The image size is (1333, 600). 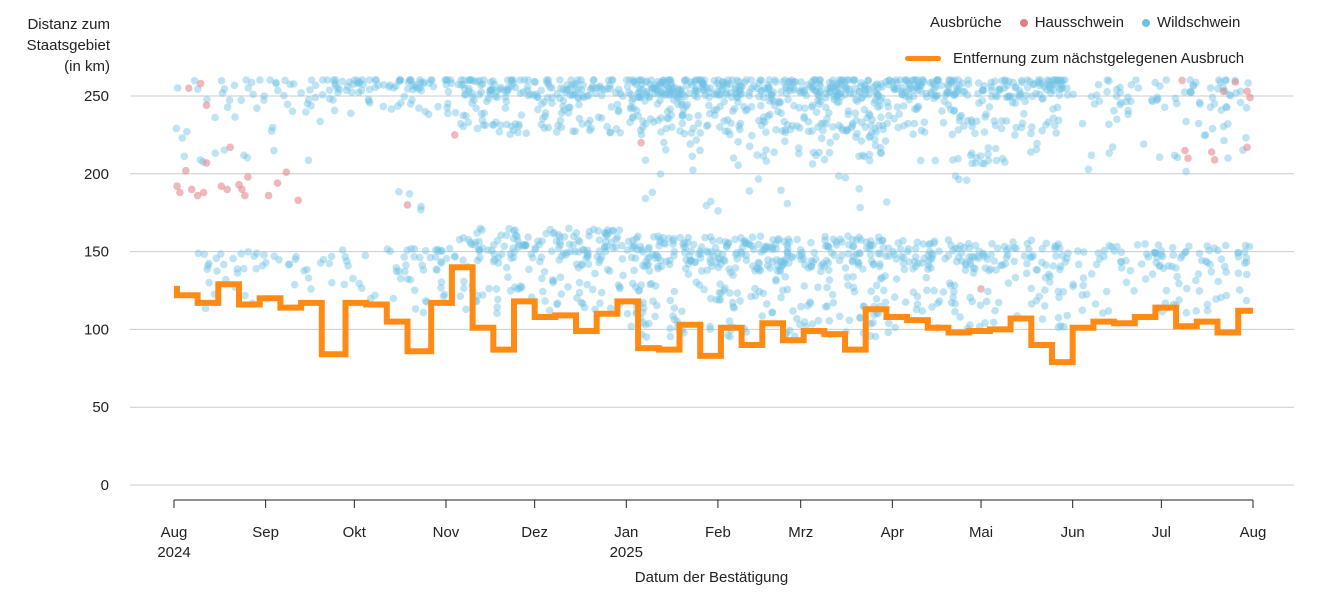 I want to click on legend-line: Entfernung zum nächstgelegenen Ausbruch, so click(x=1074, y=58).